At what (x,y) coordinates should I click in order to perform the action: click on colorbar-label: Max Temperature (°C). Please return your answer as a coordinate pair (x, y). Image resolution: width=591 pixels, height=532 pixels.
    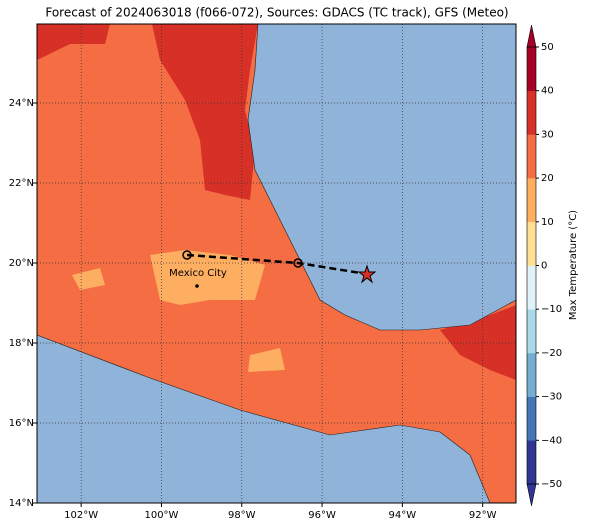
    Looking at the image, I should click on (573, 265).